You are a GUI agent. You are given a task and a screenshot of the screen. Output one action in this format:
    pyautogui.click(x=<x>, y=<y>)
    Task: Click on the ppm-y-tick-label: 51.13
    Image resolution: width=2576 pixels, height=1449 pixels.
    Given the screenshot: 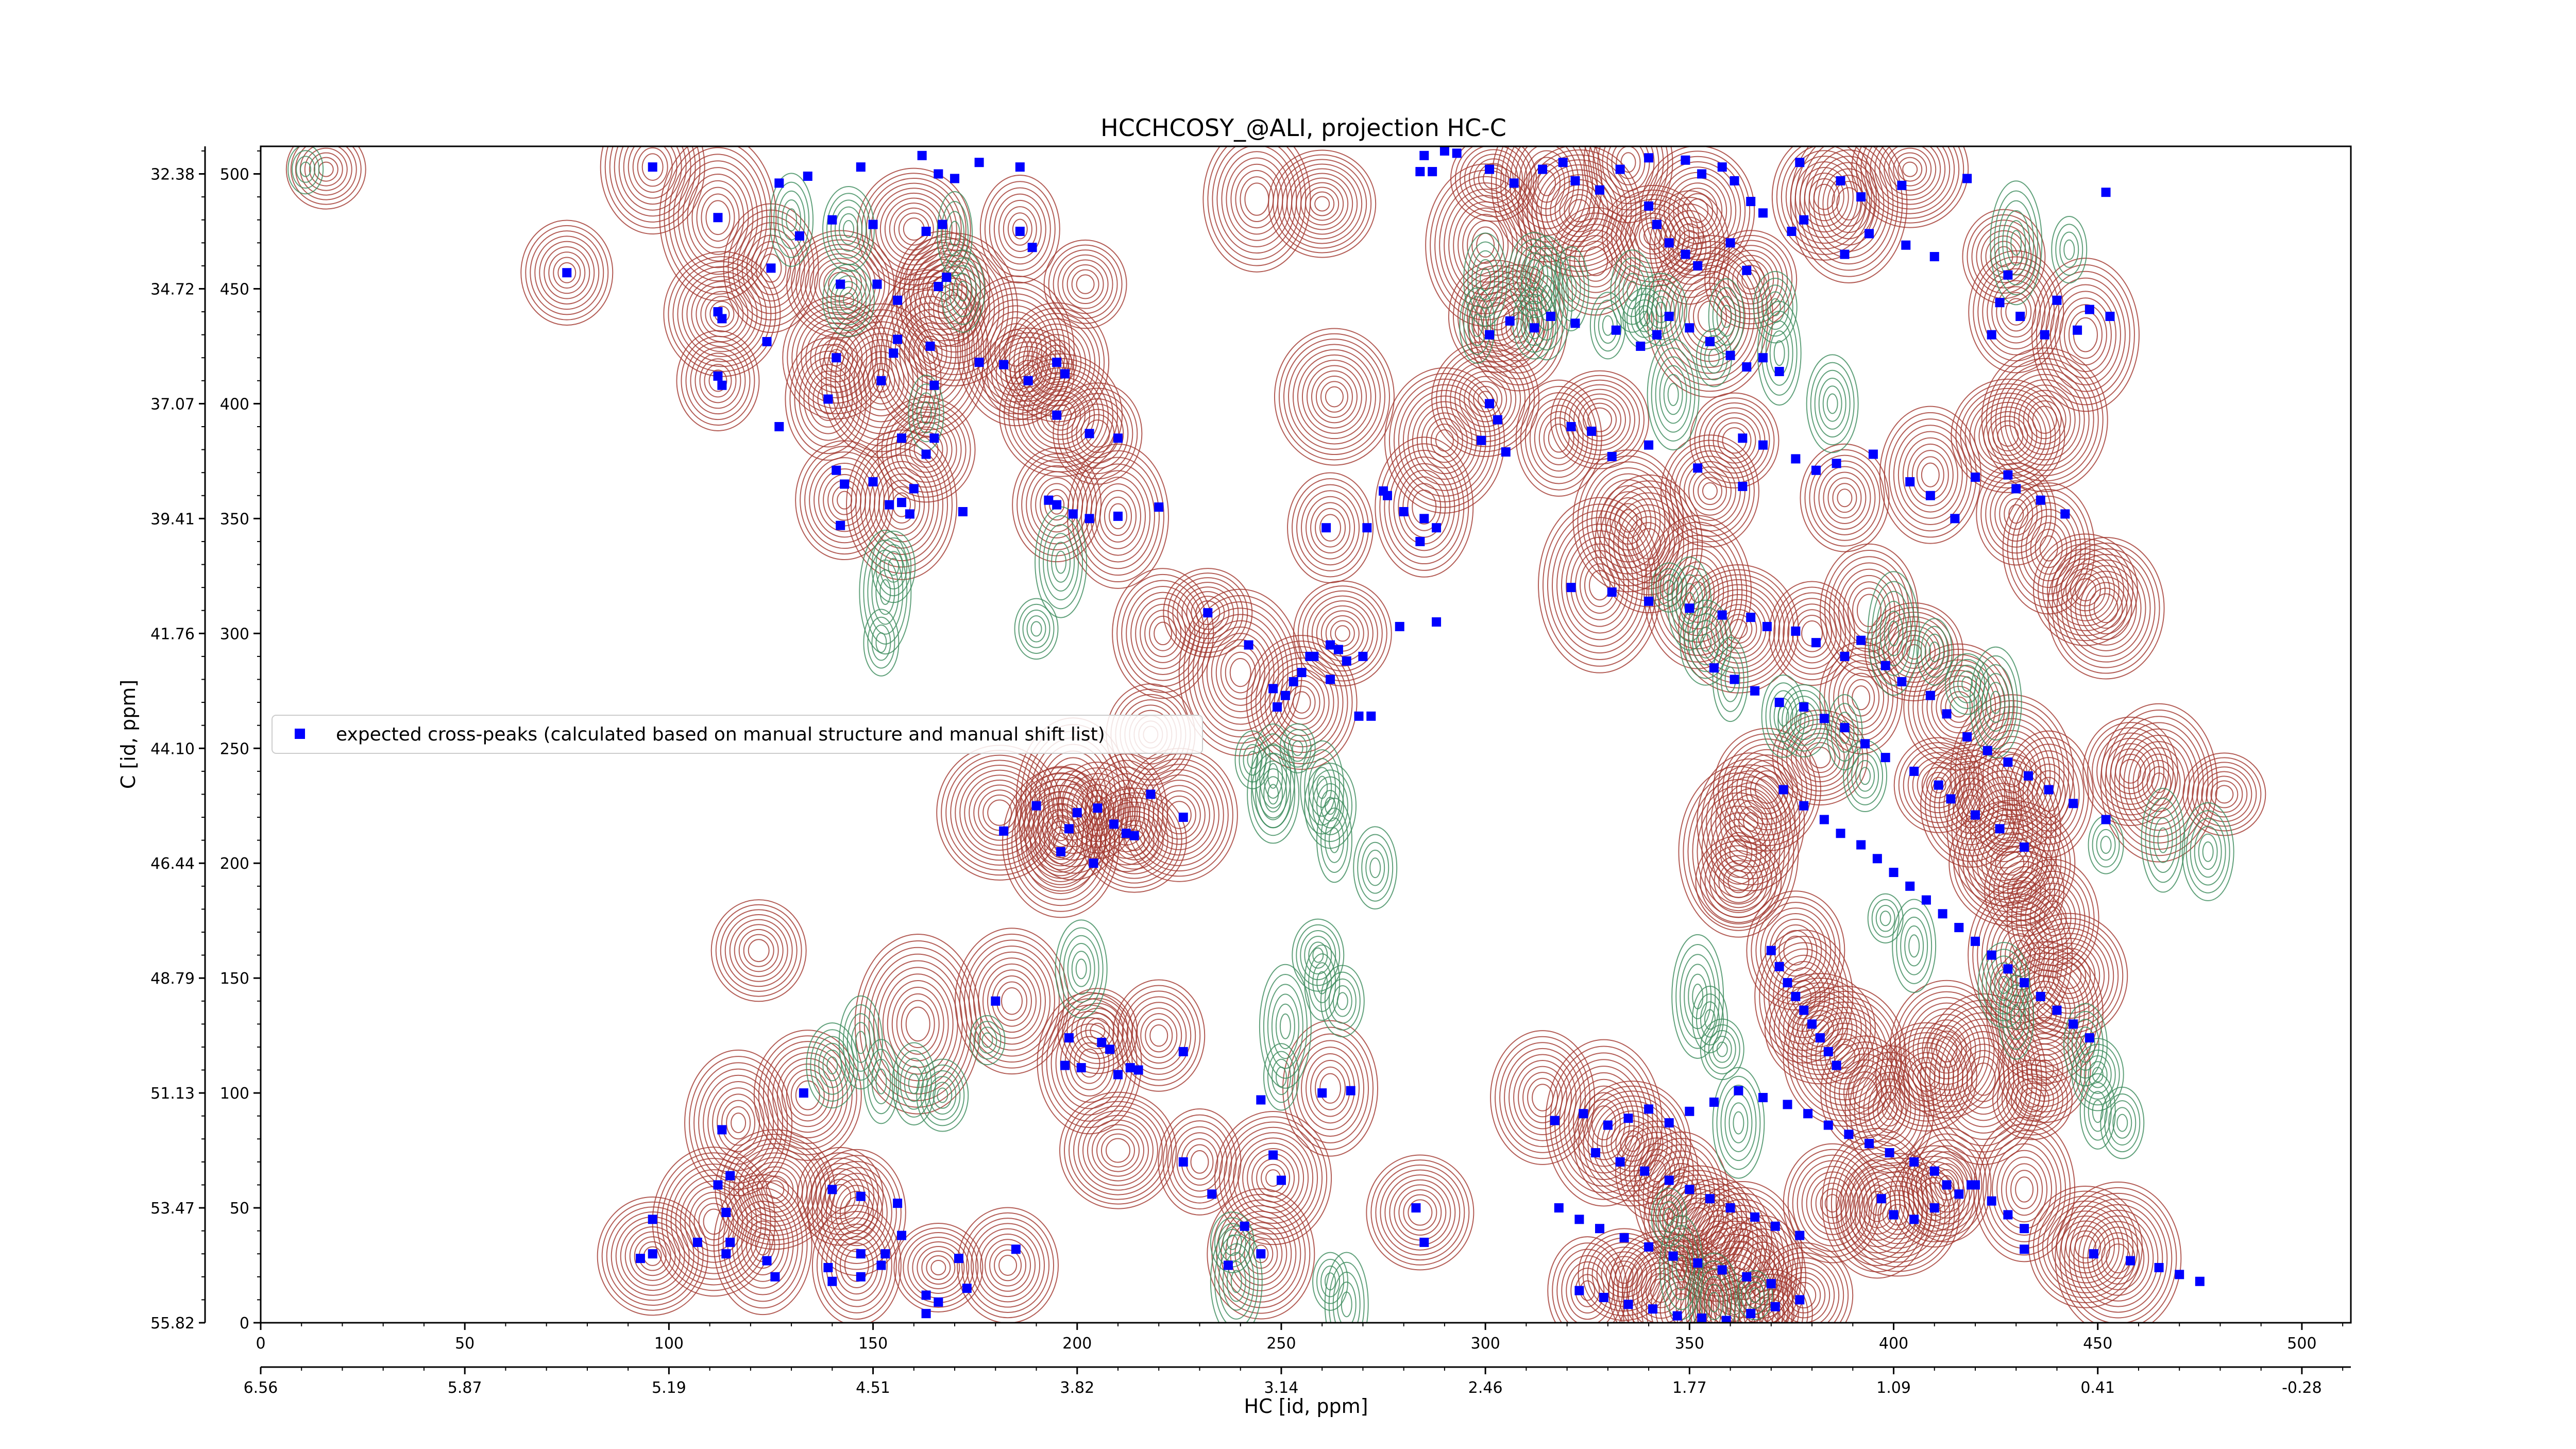 What is the action you would take?
    pyautogui.click(x=172, y=1094)
    